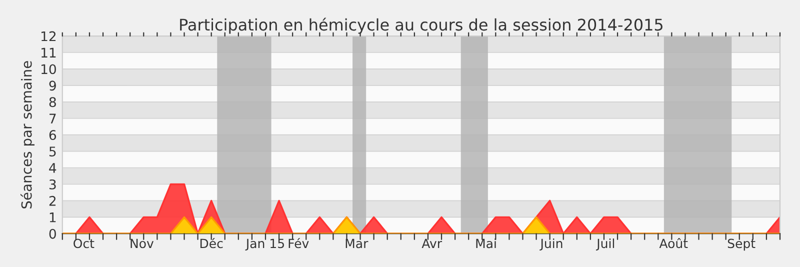  What do you see at coordinates (432, 243) in the screenshot?
I see `x-tick-label: Avr` at bounding box center [432, 243].